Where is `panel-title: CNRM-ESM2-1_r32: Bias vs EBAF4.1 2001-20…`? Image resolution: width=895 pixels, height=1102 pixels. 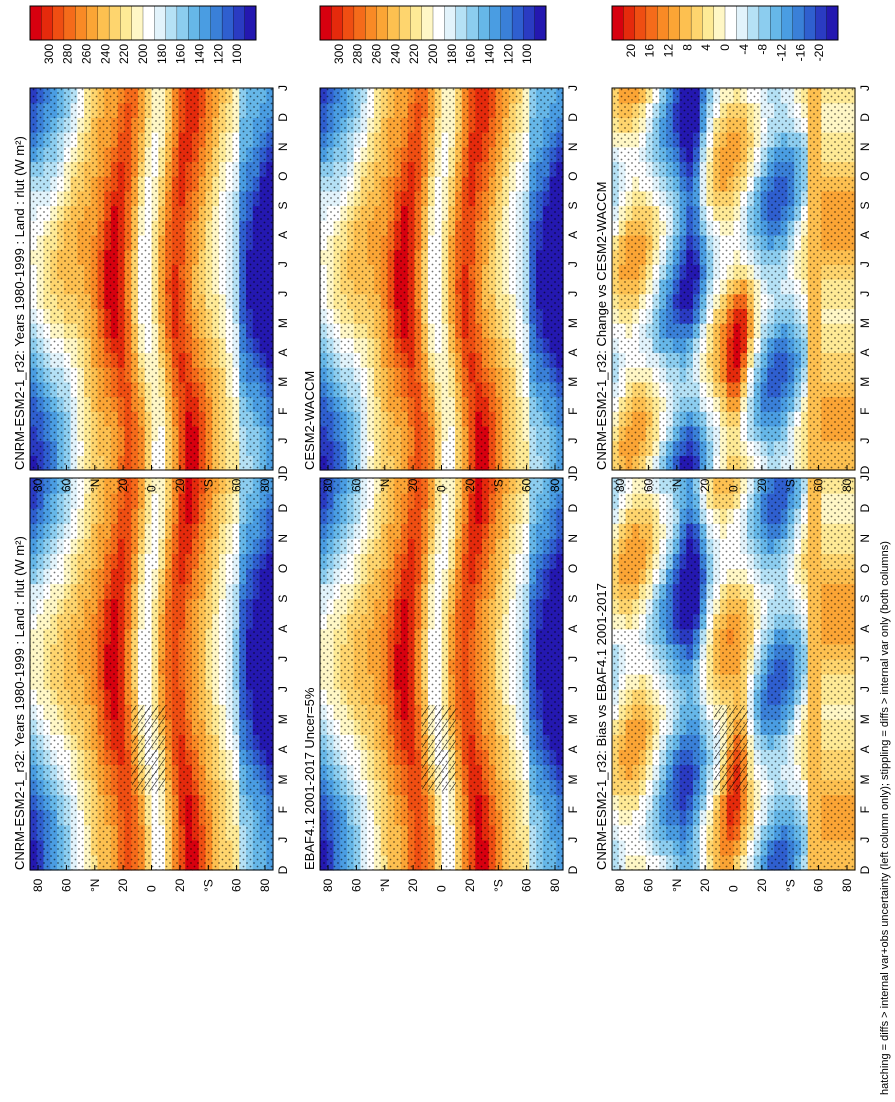
panel-title: CNRM-ESM2-1_r32: Bias vs EBAF4.1 2001-20… is located at coordinates (601, 726).